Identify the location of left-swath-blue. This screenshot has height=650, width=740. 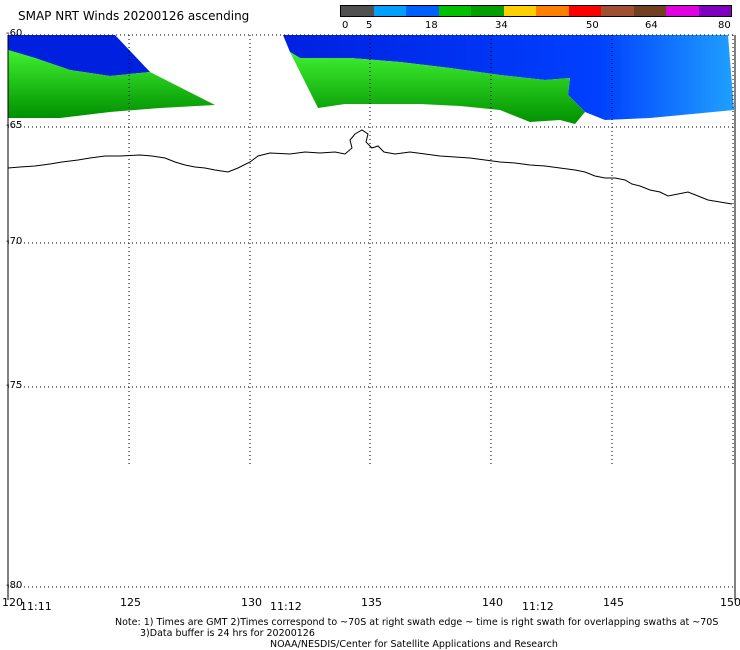
(79, 55).